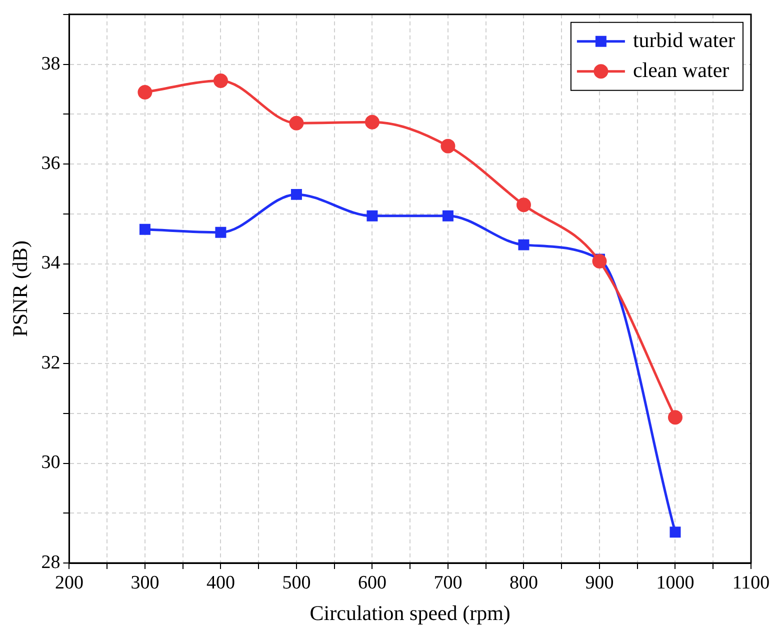 The width and height of the screenshot is (781, 631). What do you see at coordinates (599, 583) in the screenshot?
I see `x-tick-label: 900` at bounding box center [599, 583].